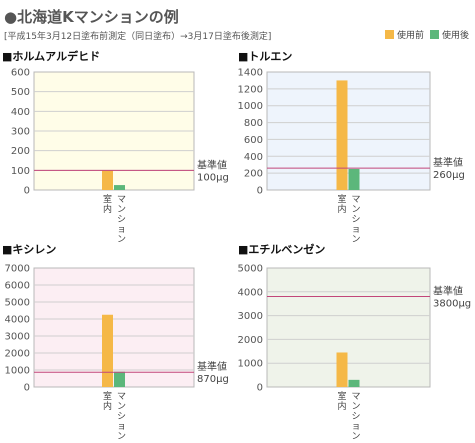  Describe the element at coordinates (119, 187) in the screenshot. I see `chart-1-bar-after` at that location.